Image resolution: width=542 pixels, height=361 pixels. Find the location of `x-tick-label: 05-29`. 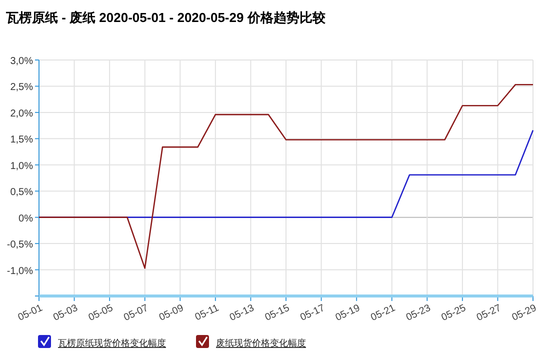

x-tick-label: 05-29 is located at coordinates (524, 313).